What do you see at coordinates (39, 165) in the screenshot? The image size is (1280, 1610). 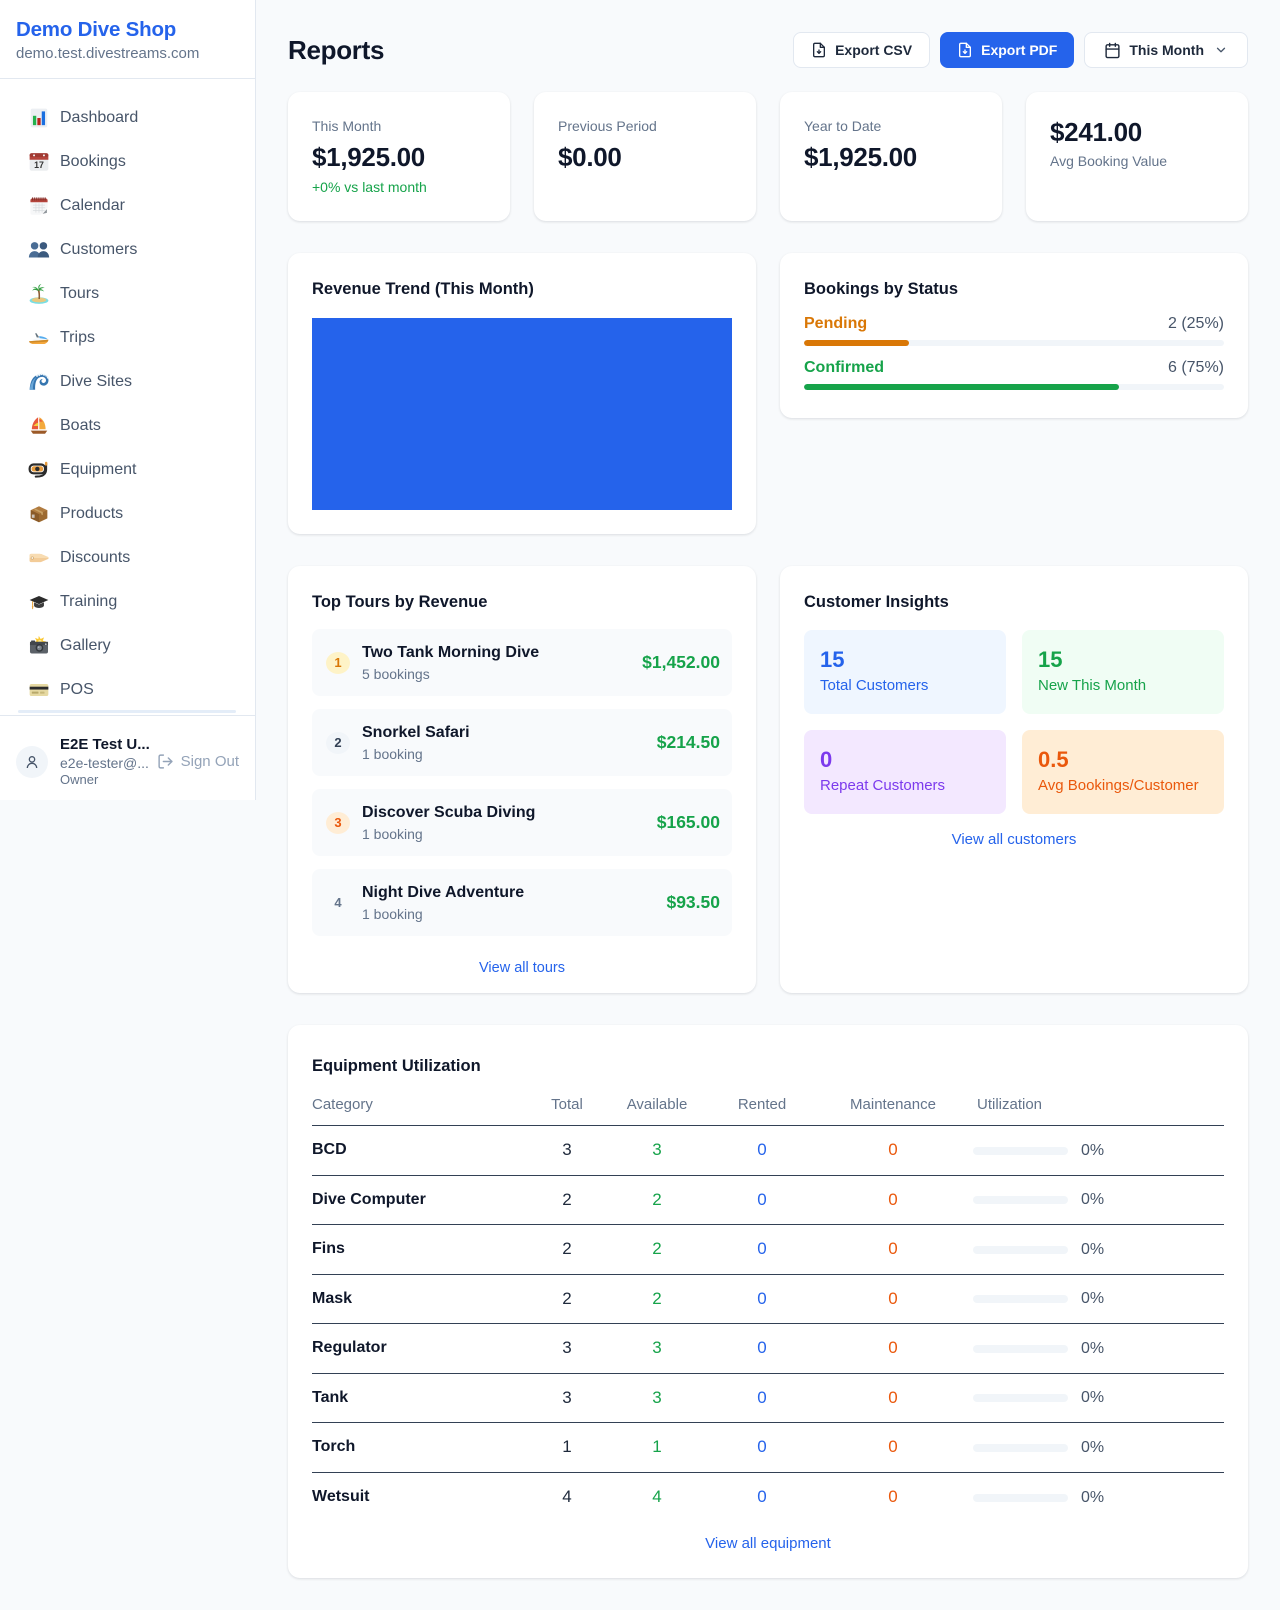 I see `svg-text: 17` at bounding box center [39, 165].